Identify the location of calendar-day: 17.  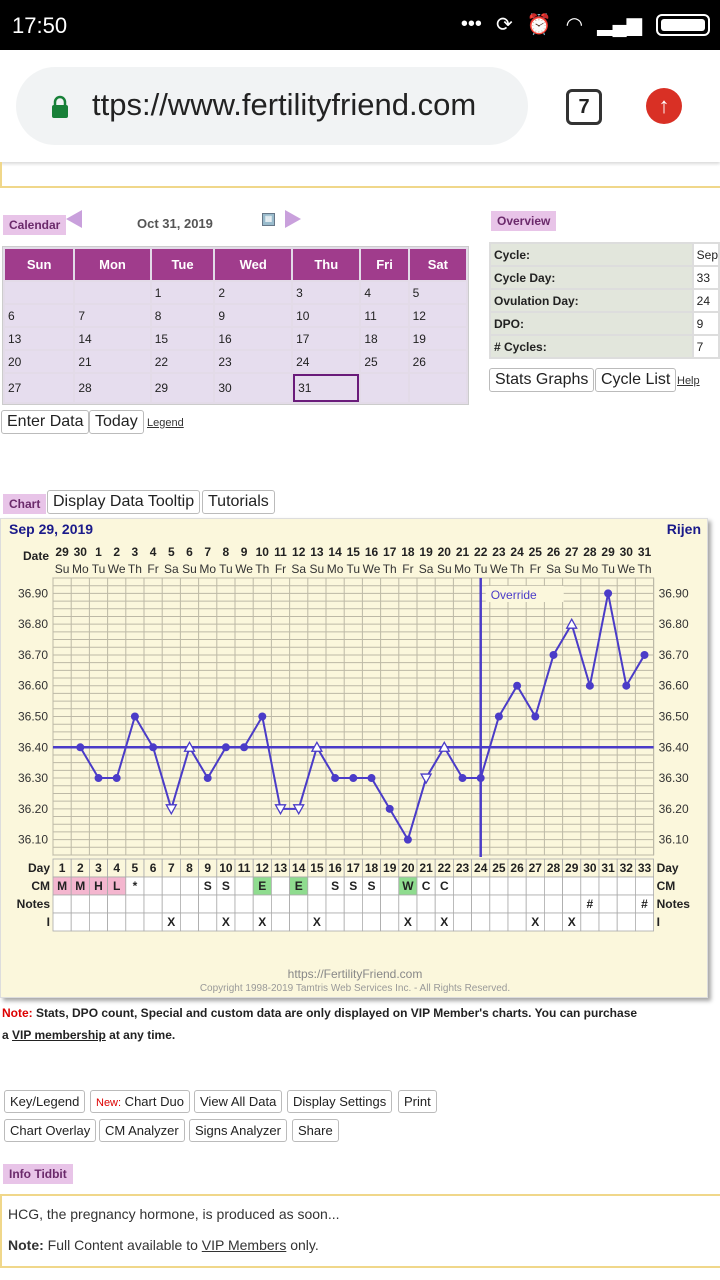
(326, 338).